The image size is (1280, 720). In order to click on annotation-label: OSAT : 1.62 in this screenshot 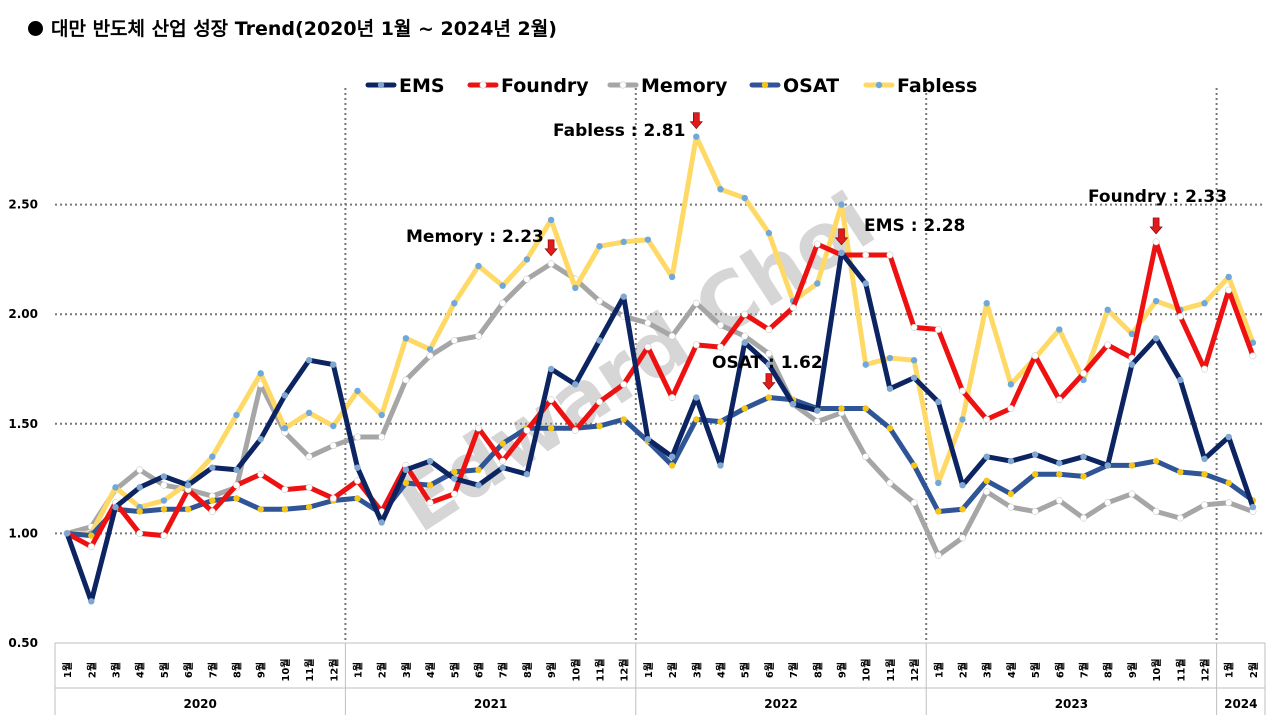, I will do `click(767, 363)`.